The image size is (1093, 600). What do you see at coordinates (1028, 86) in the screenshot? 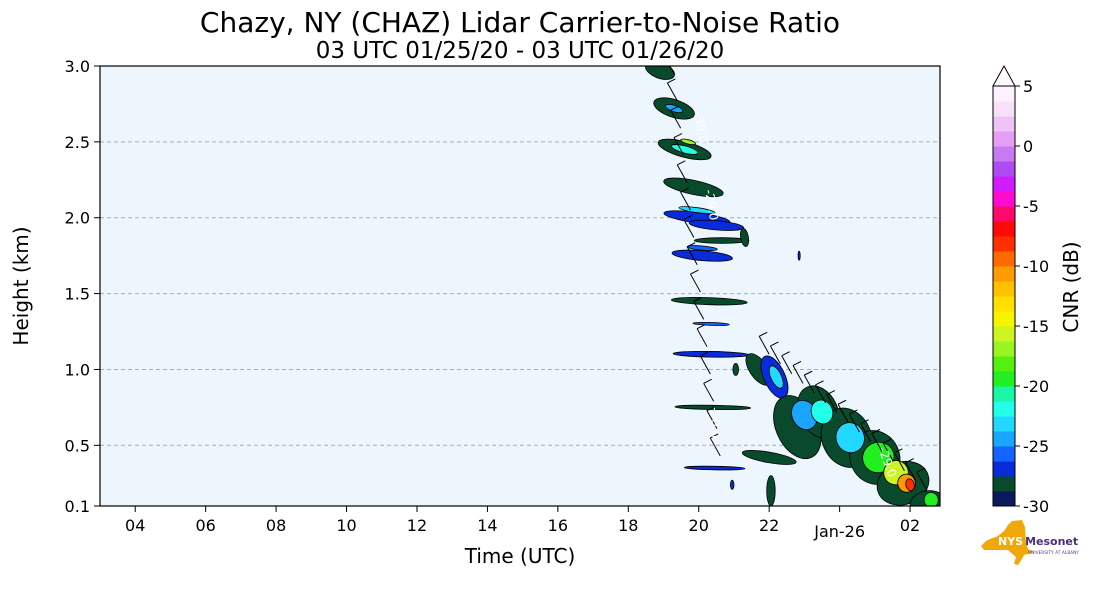
I see `colorbar-tick-label: 5` at bounding box center [1028, 86].